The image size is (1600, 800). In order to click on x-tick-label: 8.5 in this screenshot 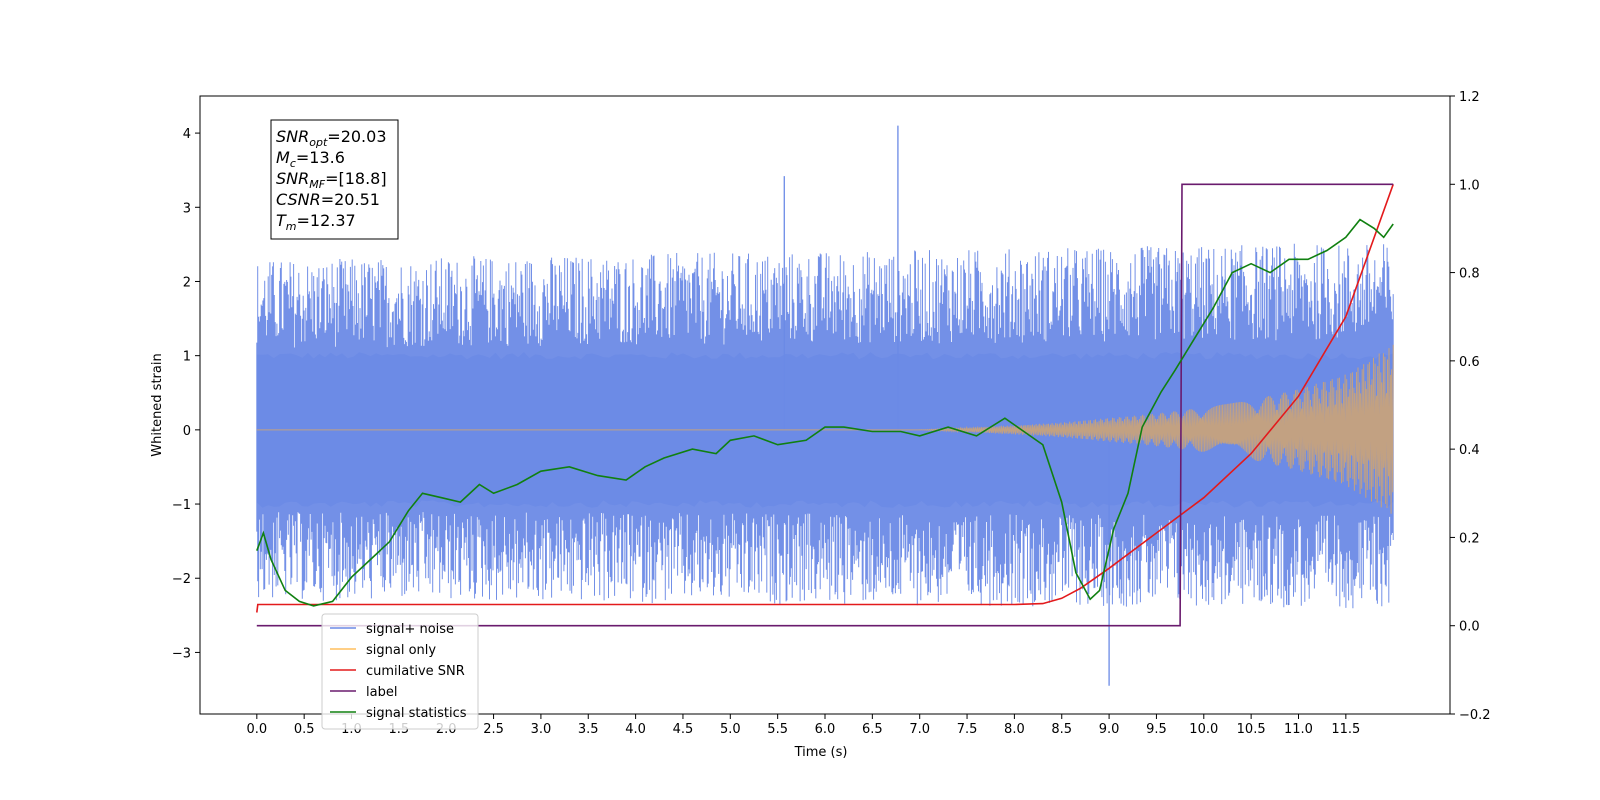, I will do `click(1061, 729)`.